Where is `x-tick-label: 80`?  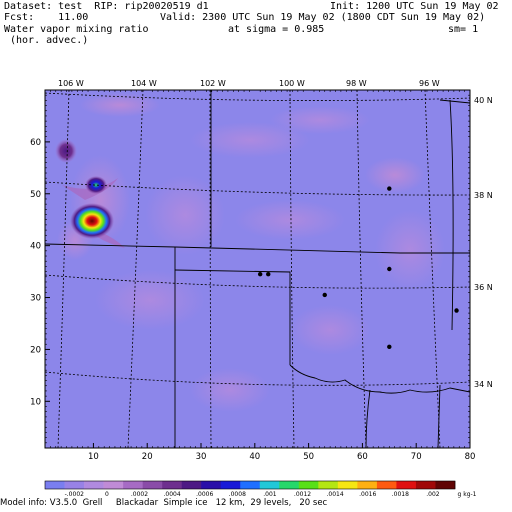
x-tick-label: 80 is located at coordinates (470, 457).